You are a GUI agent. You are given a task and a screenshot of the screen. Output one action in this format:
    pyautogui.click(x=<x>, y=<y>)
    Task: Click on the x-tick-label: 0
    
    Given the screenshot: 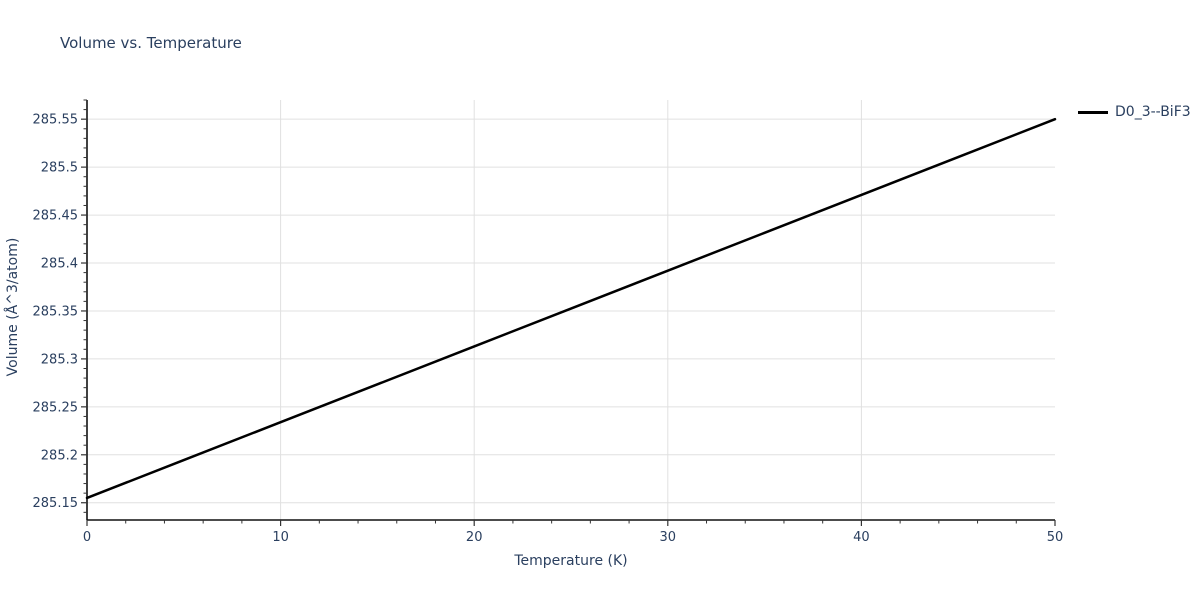 What is the action you would take?
    pyautogui.click(x=87, y=537)
    